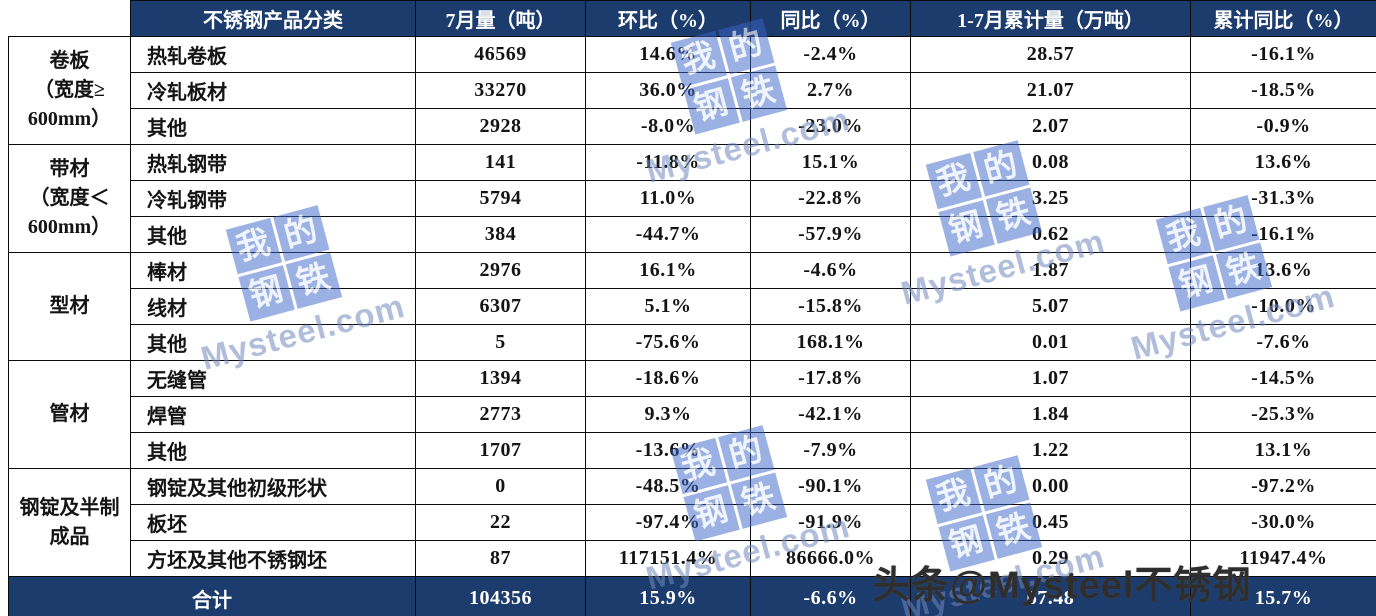  I want to click on value-cell: 0.01, so click(1050, 342).